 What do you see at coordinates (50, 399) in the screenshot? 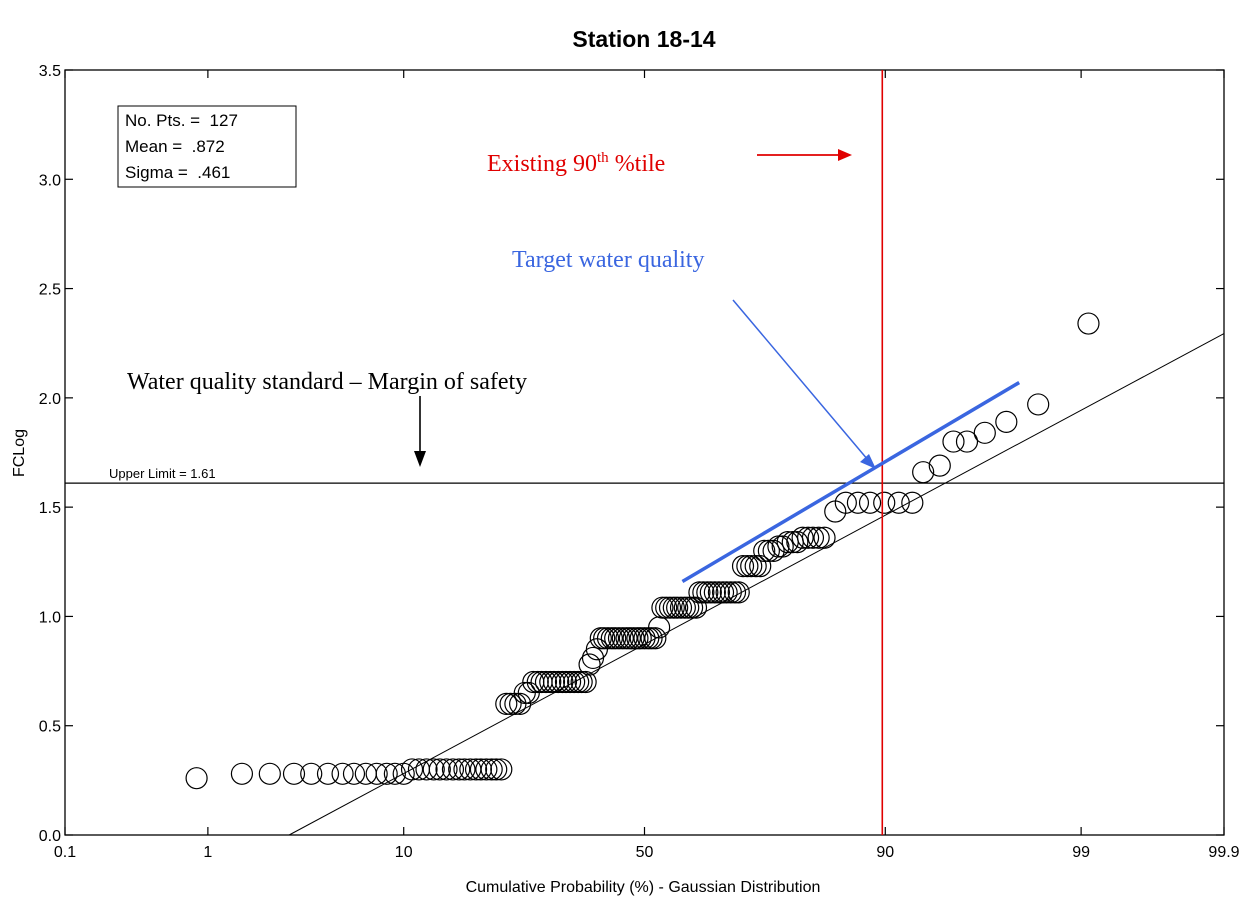
I see `y-tick-label: 2.0` at bounding box center [50, 399].